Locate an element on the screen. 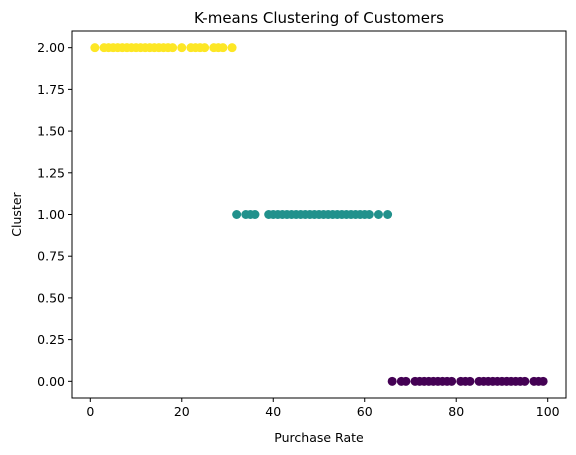 The width and height of the screenshot is (576, 455). y-tick-label: 0.50 is located at coordinates (51, 297).